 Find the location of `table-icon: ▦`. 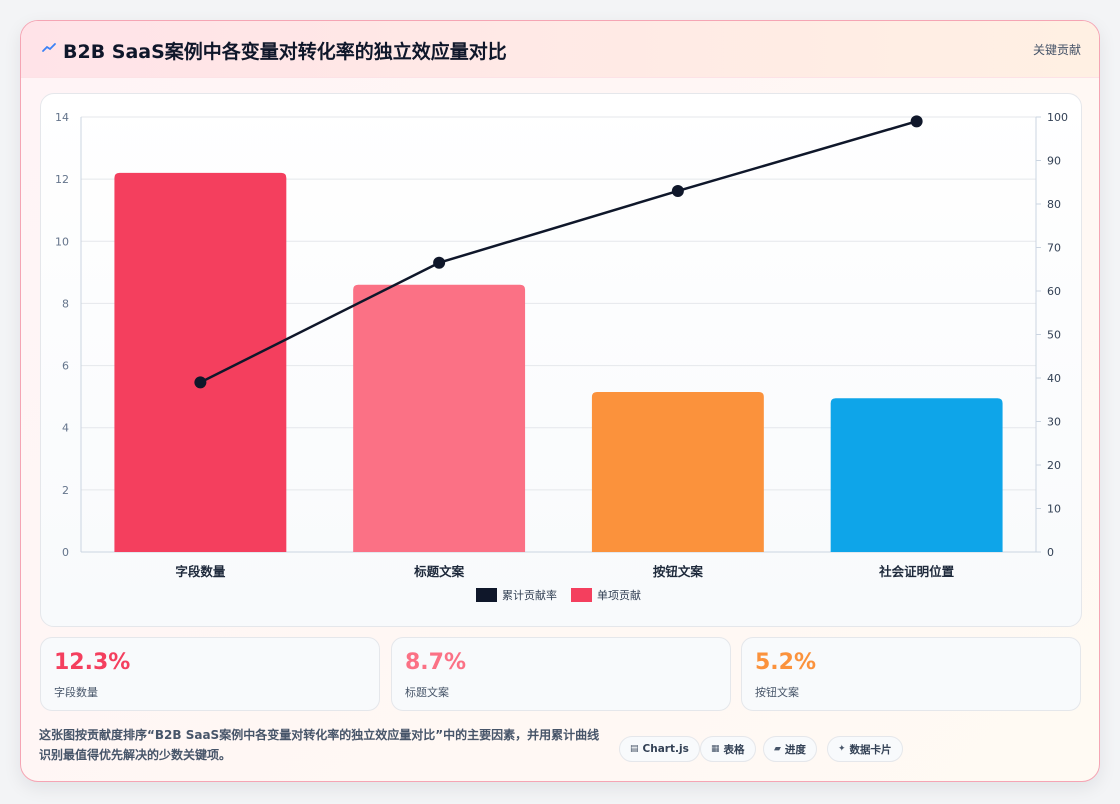

table-icon: ▦ is located at coordinates (715, 749).